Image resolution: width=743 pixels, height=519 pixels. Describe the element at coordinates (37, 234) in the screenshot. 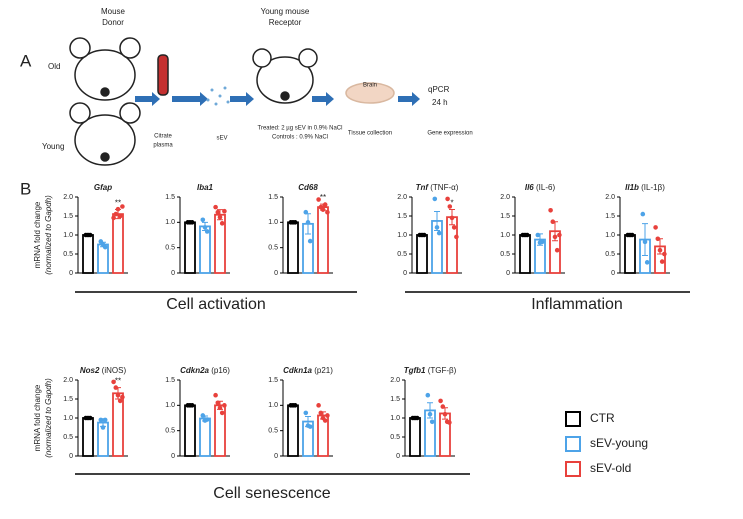

I see `y-axis-label: mRNA fold change` at that location.